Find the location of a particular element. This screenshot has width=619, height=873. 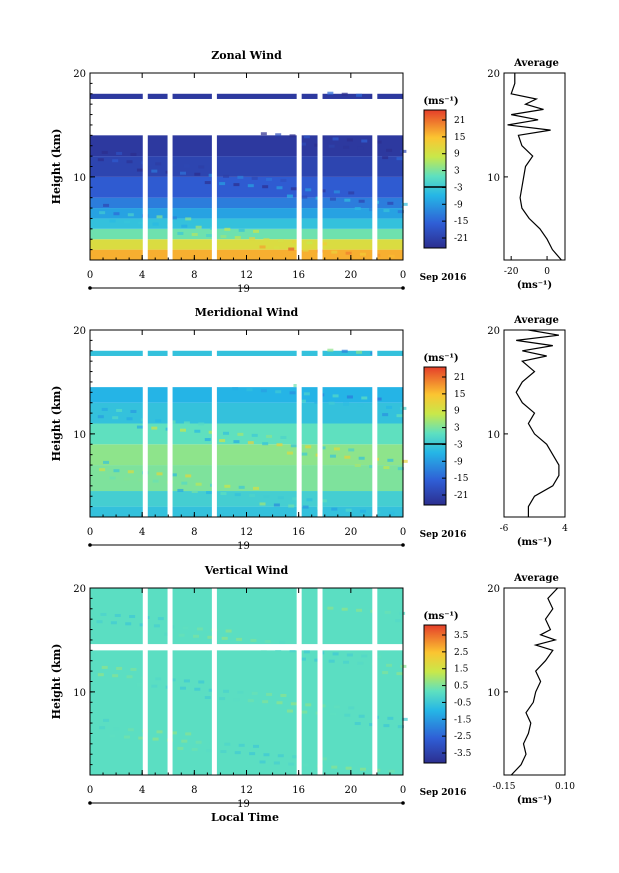

colorbar-tick-label: -2.5 is located at coordinates (463, 737).